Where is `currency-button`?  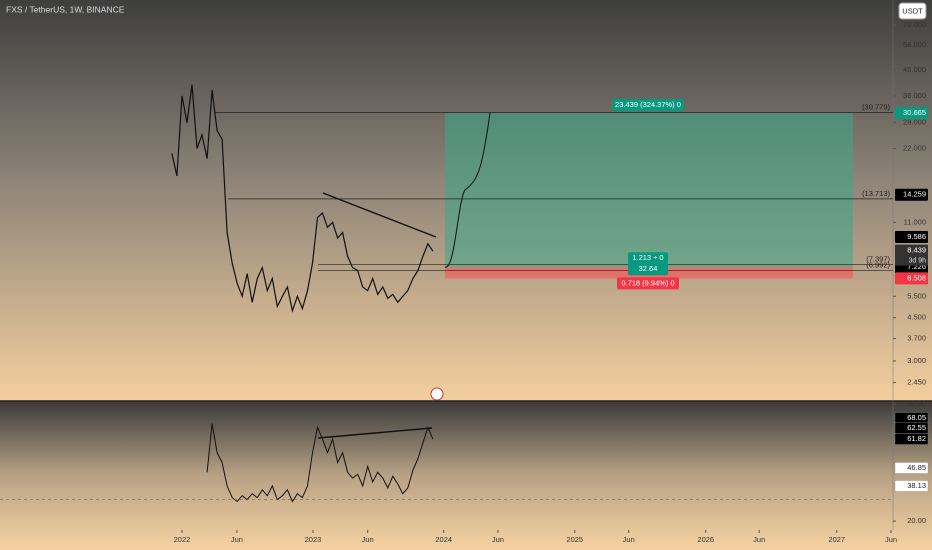
currency-button is located at coordinates (912, 11).